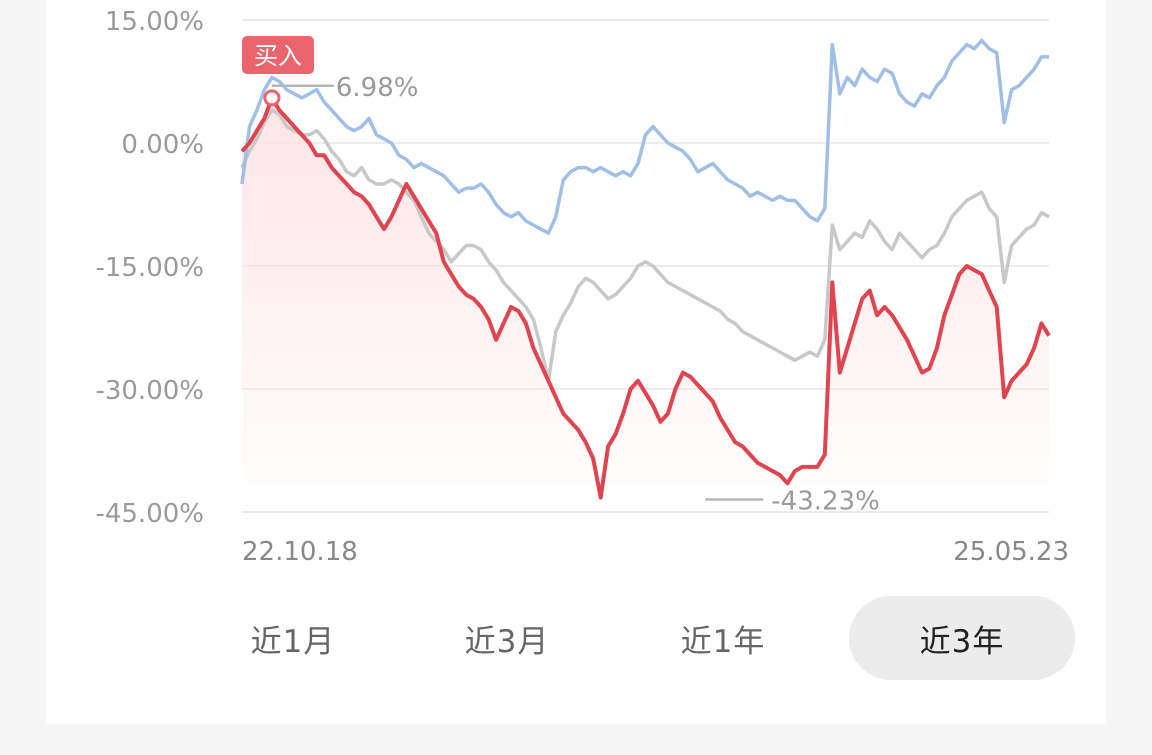 This screenshot has height=755, width=1152. I want to click on max-annotation-label: 6.98%, so click(377, 88).